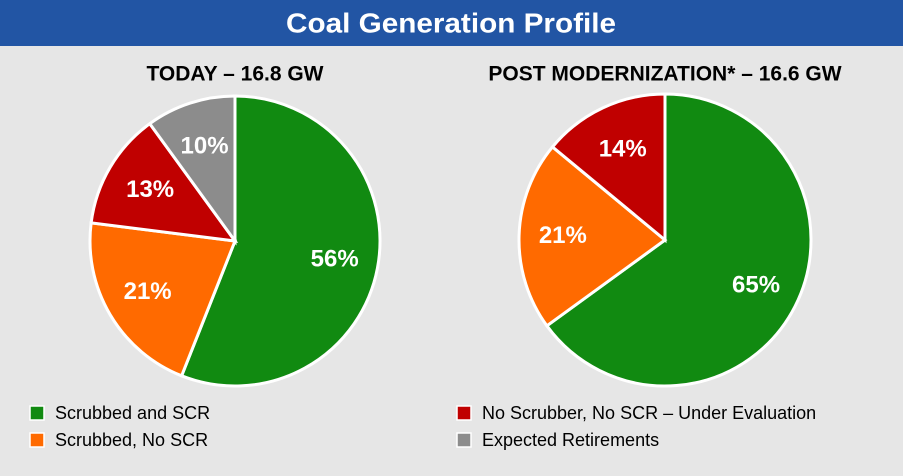 Image resolution: width=903 pixels, height=476 pixels. Describe the element at coordinates (756, 285) in the screenshot. I see `slice-label: 65%` at that location.